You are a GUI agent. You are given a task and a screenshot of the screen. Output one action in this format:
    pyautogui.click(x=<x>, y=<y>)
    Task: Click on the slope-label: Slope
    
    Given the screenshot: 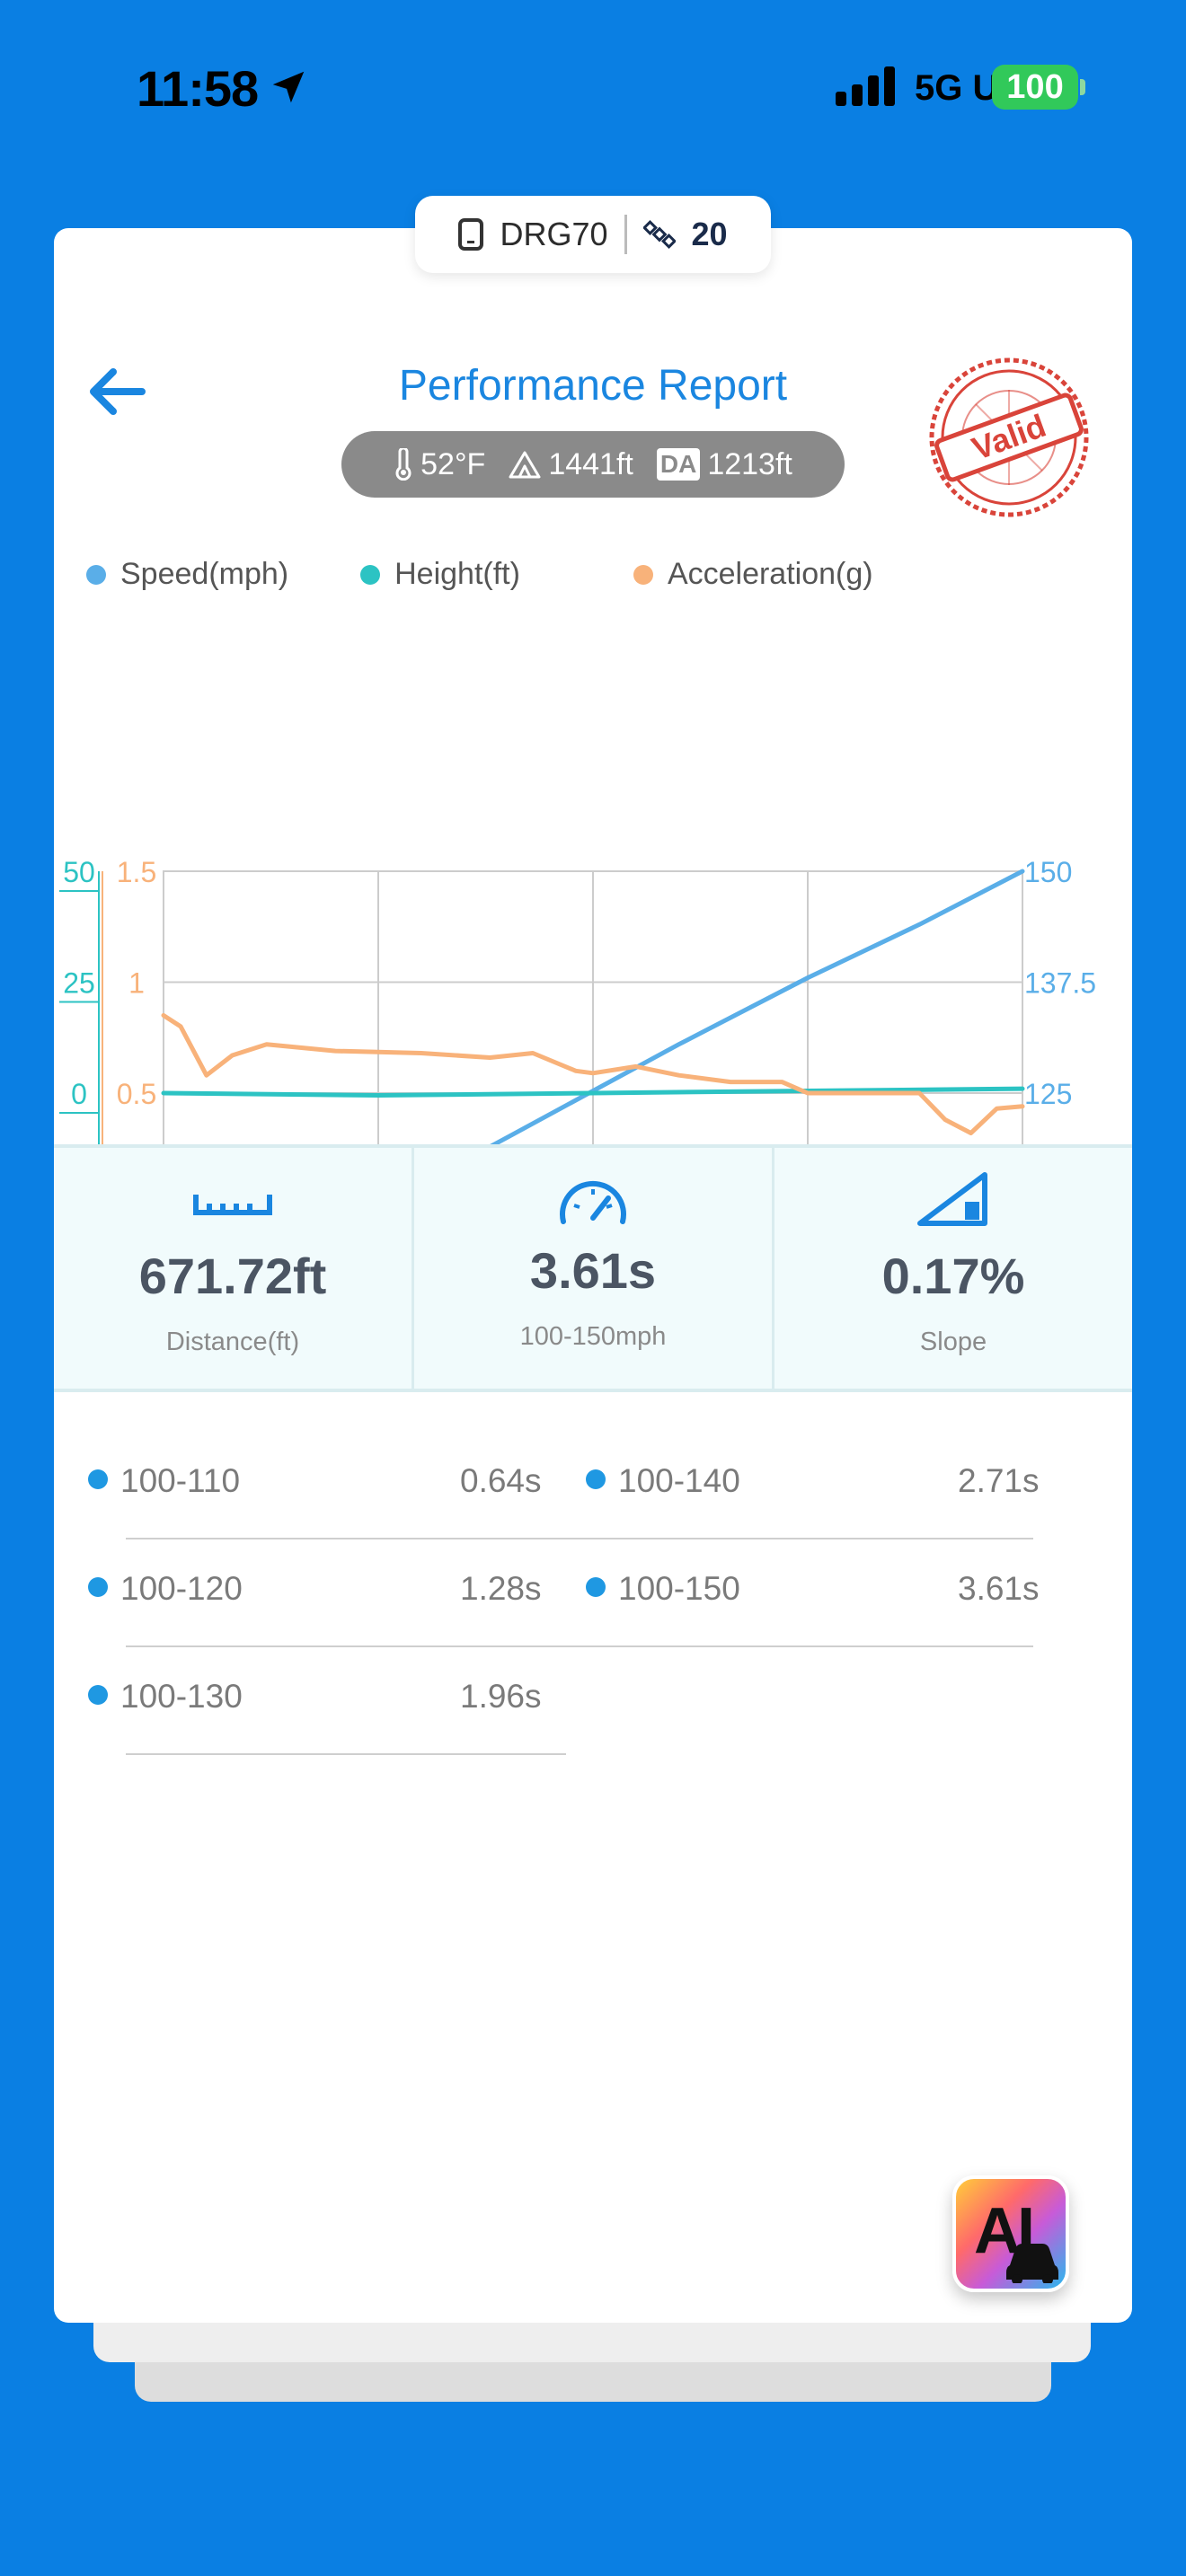 What is the action you would take?
    pyautogui.click(x=953, y=1342)
    